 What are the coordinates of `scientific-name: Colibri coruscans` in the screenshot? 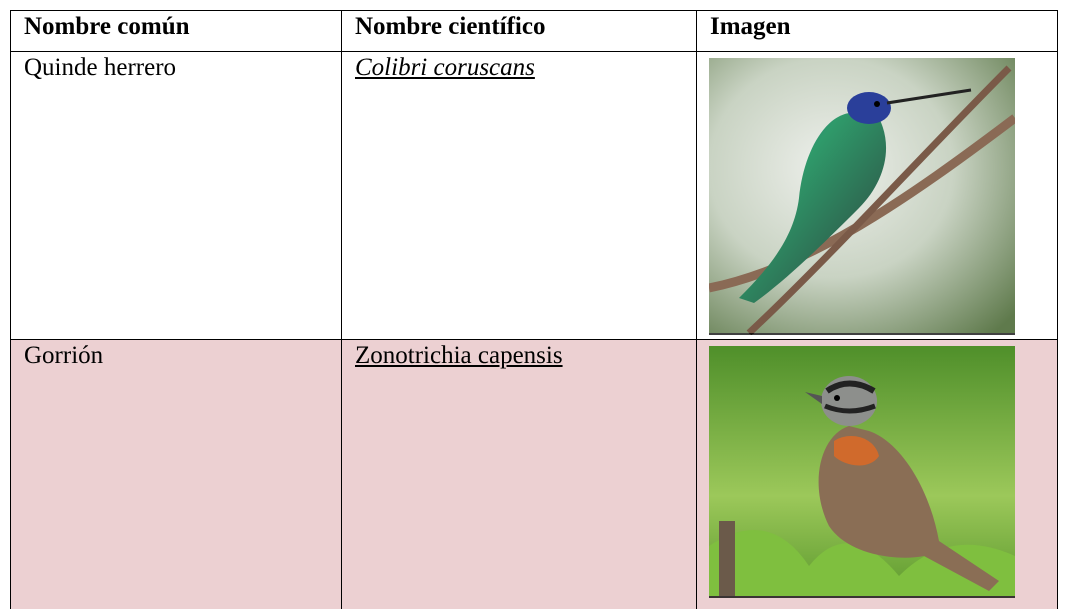 It's located at (445, 67).